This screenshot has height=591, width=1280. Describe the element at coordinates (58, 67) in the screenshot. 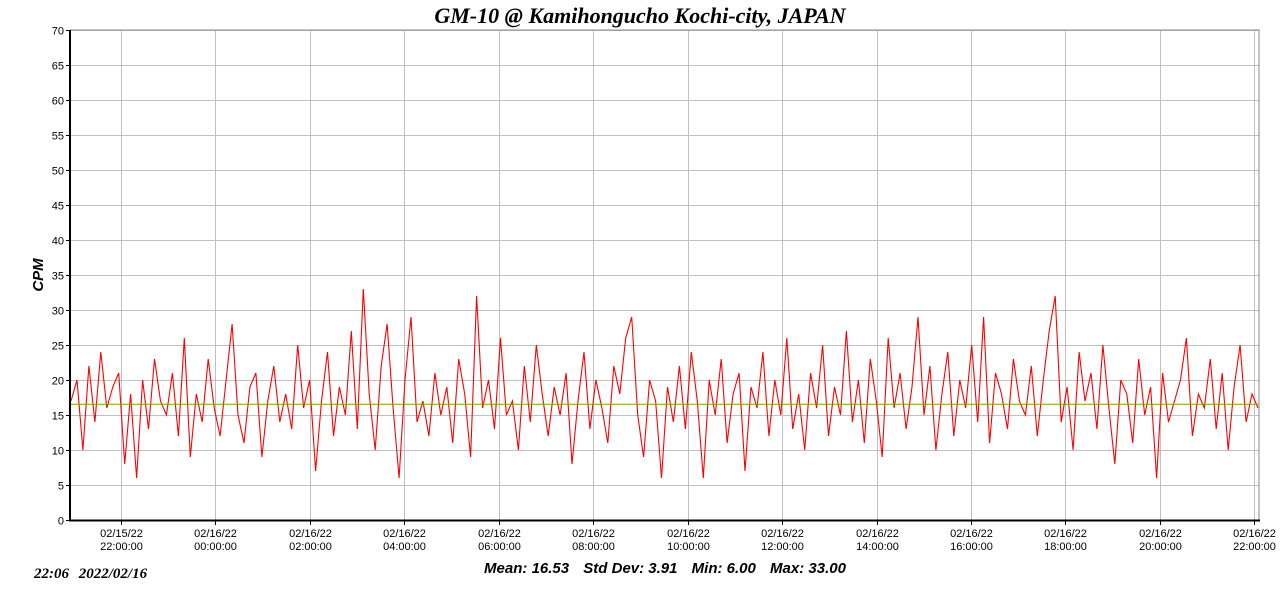

I see `y-tick-label: 65` at that location.